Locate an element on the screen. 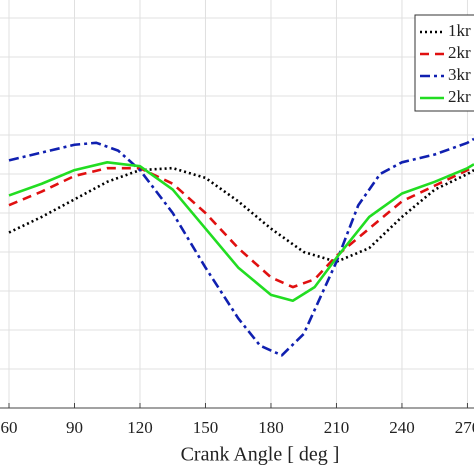 This screenshot has width=474, height=474. legend: 1kr 2kr 3kr 2kr is located at coordinates (444, 63).